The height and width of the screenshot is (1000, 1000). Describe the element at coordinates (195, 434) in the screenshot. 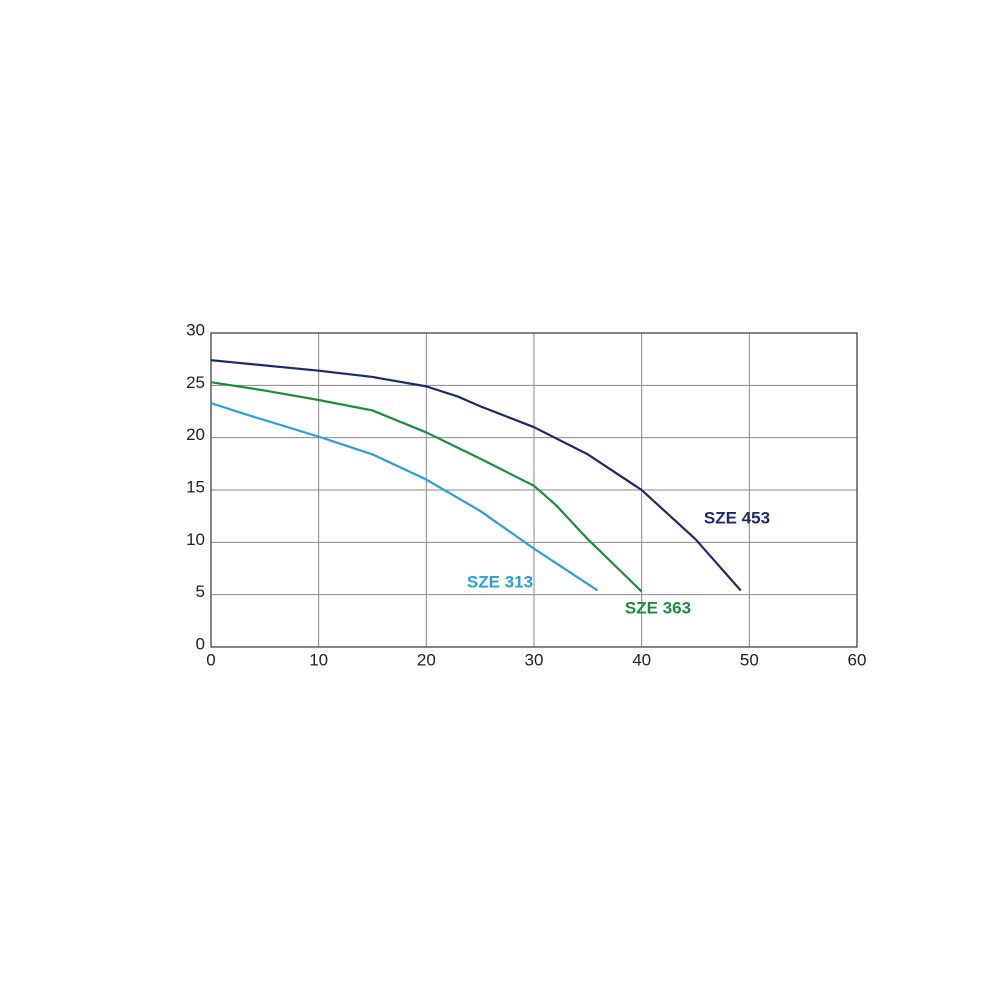

I see `y-tick-label: 20` at that location.